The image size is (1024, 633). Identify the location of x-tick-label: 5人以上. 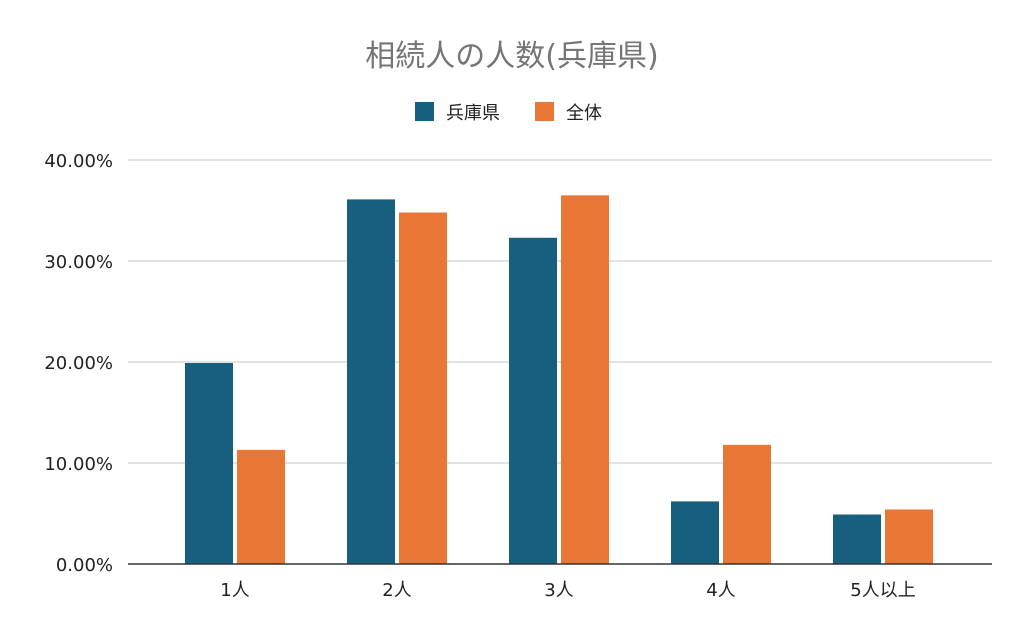
(882, 590).